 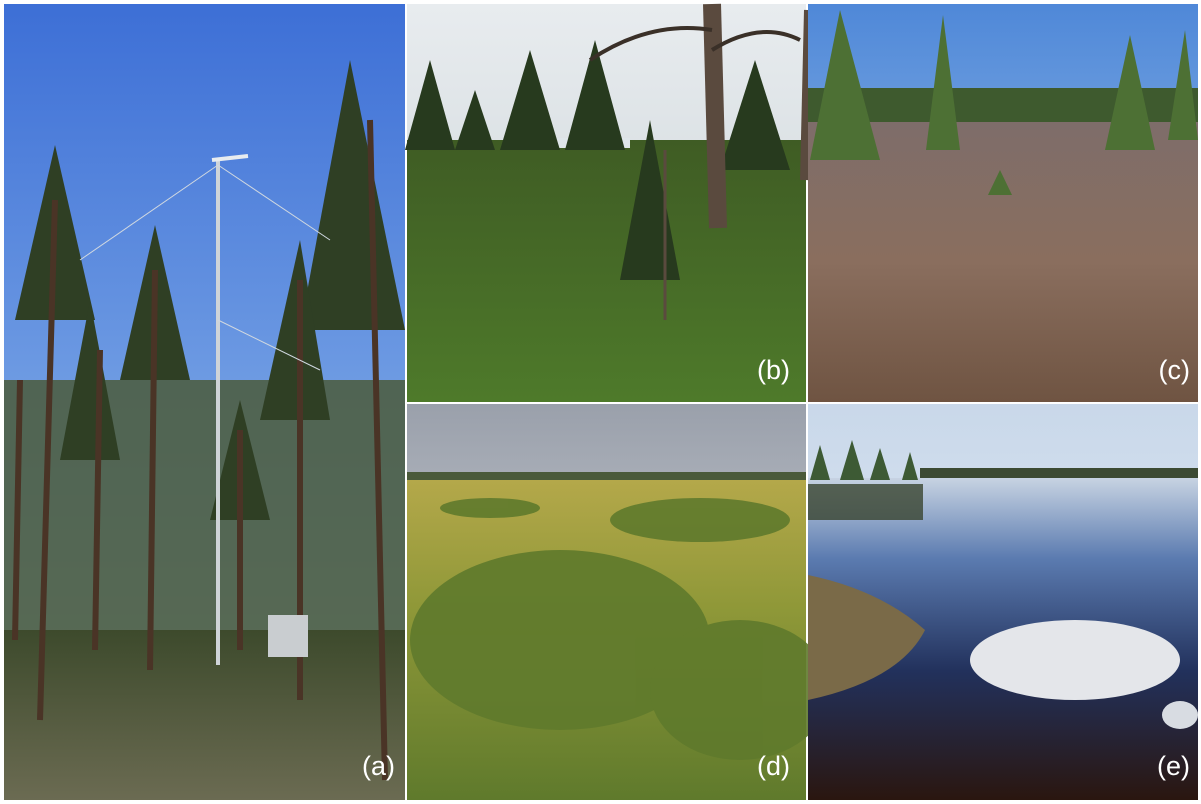 I want to click on panel-label: (b), so click(x=773, y=370).